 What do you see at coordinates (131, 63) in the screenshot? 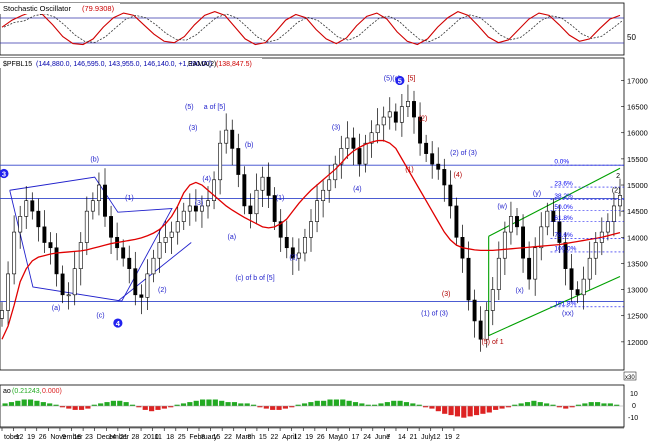
I see `price-label-bg` at bounding box center [131, 63].